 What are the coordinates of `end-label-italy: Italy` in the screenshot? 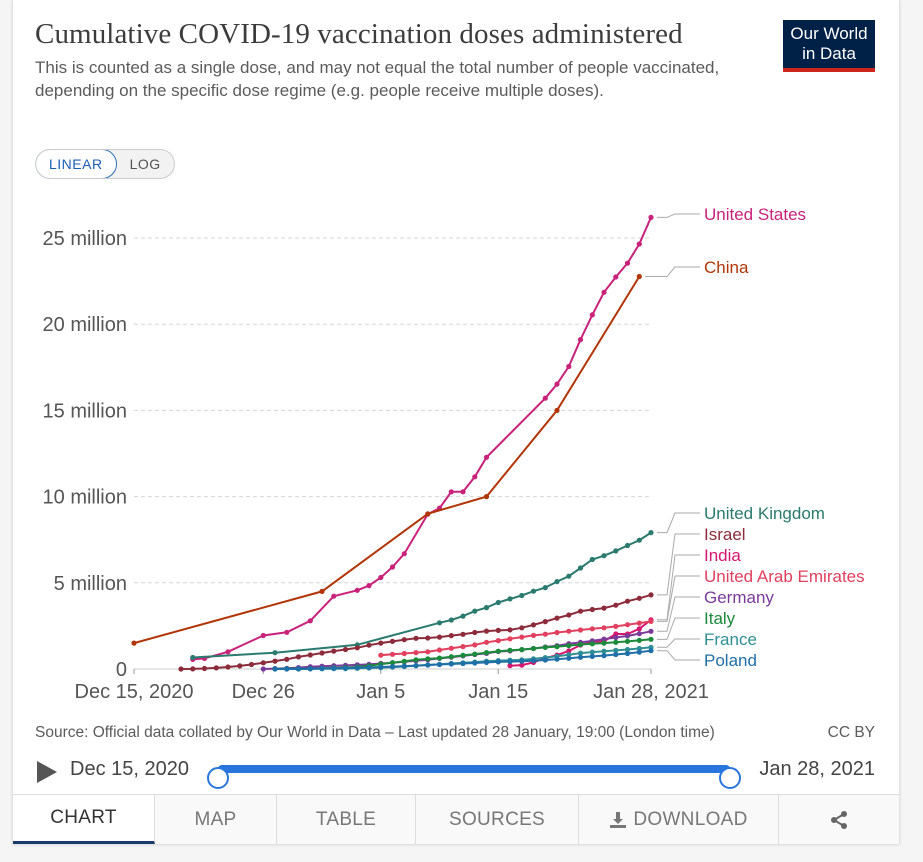 It's located at (696, 624).